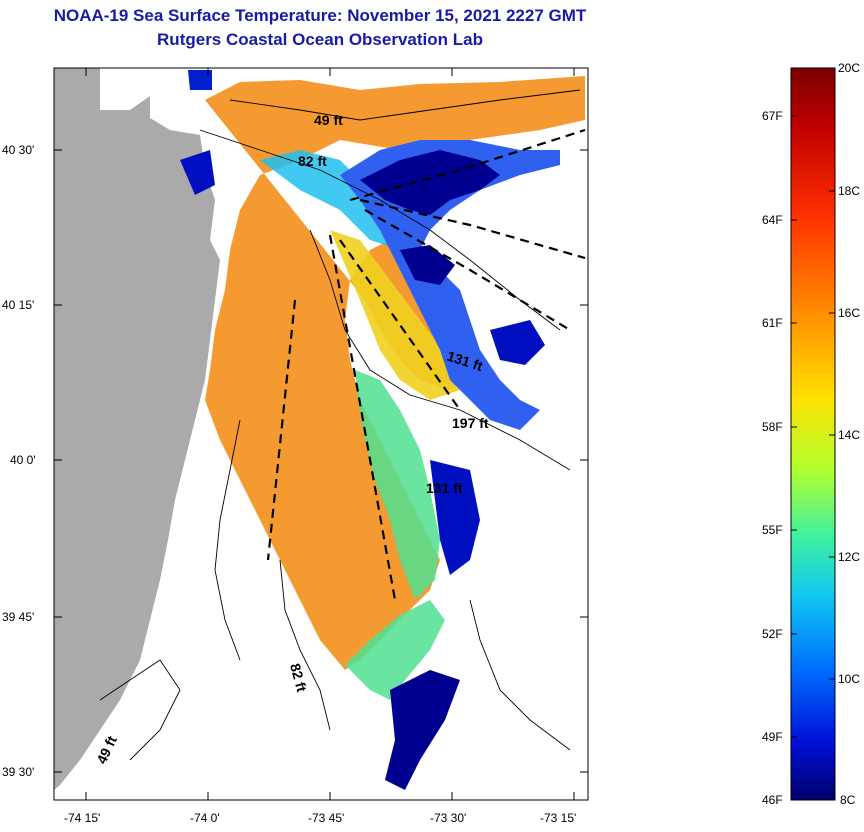 This screenshot has width=864, height=832. Describe the element at coordinates (772, 737) in the screenshot. I see `colorbar-f-49: 49F` at that location.